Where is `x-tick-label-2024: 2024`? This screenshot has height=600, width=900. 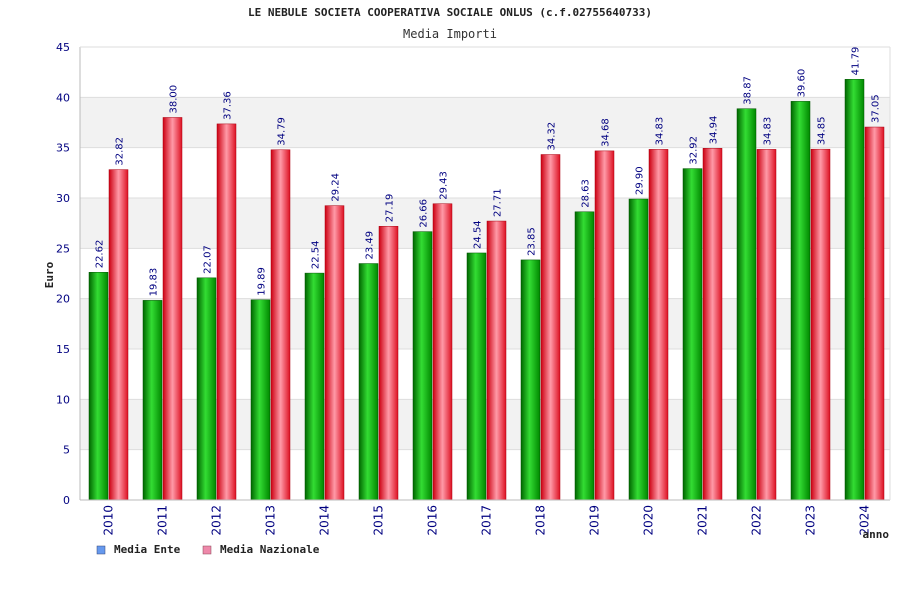
x-tick-label-2024: 2024 is located at coordinates (865, 520).